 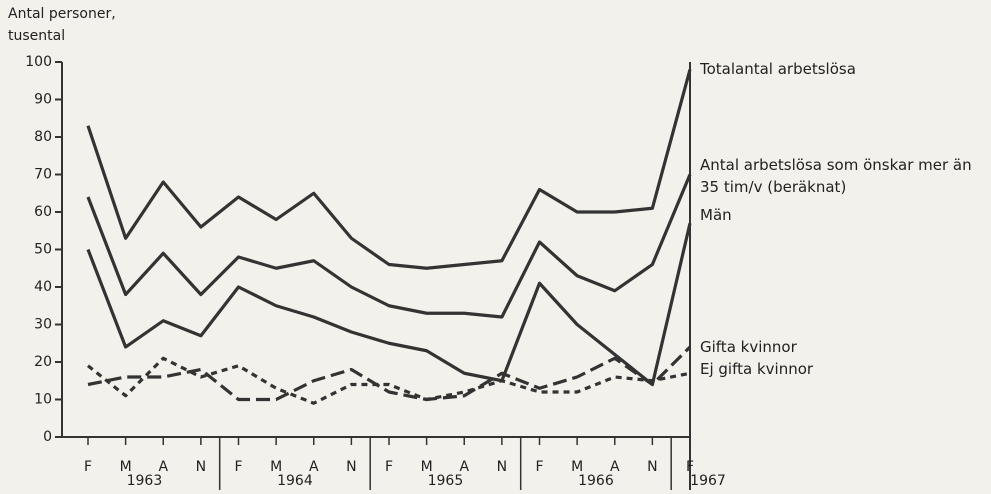 What do you see at coordinates (295, 481) in the screenshot?
I see `year-label: 1964` at bounding box center [295, 481].